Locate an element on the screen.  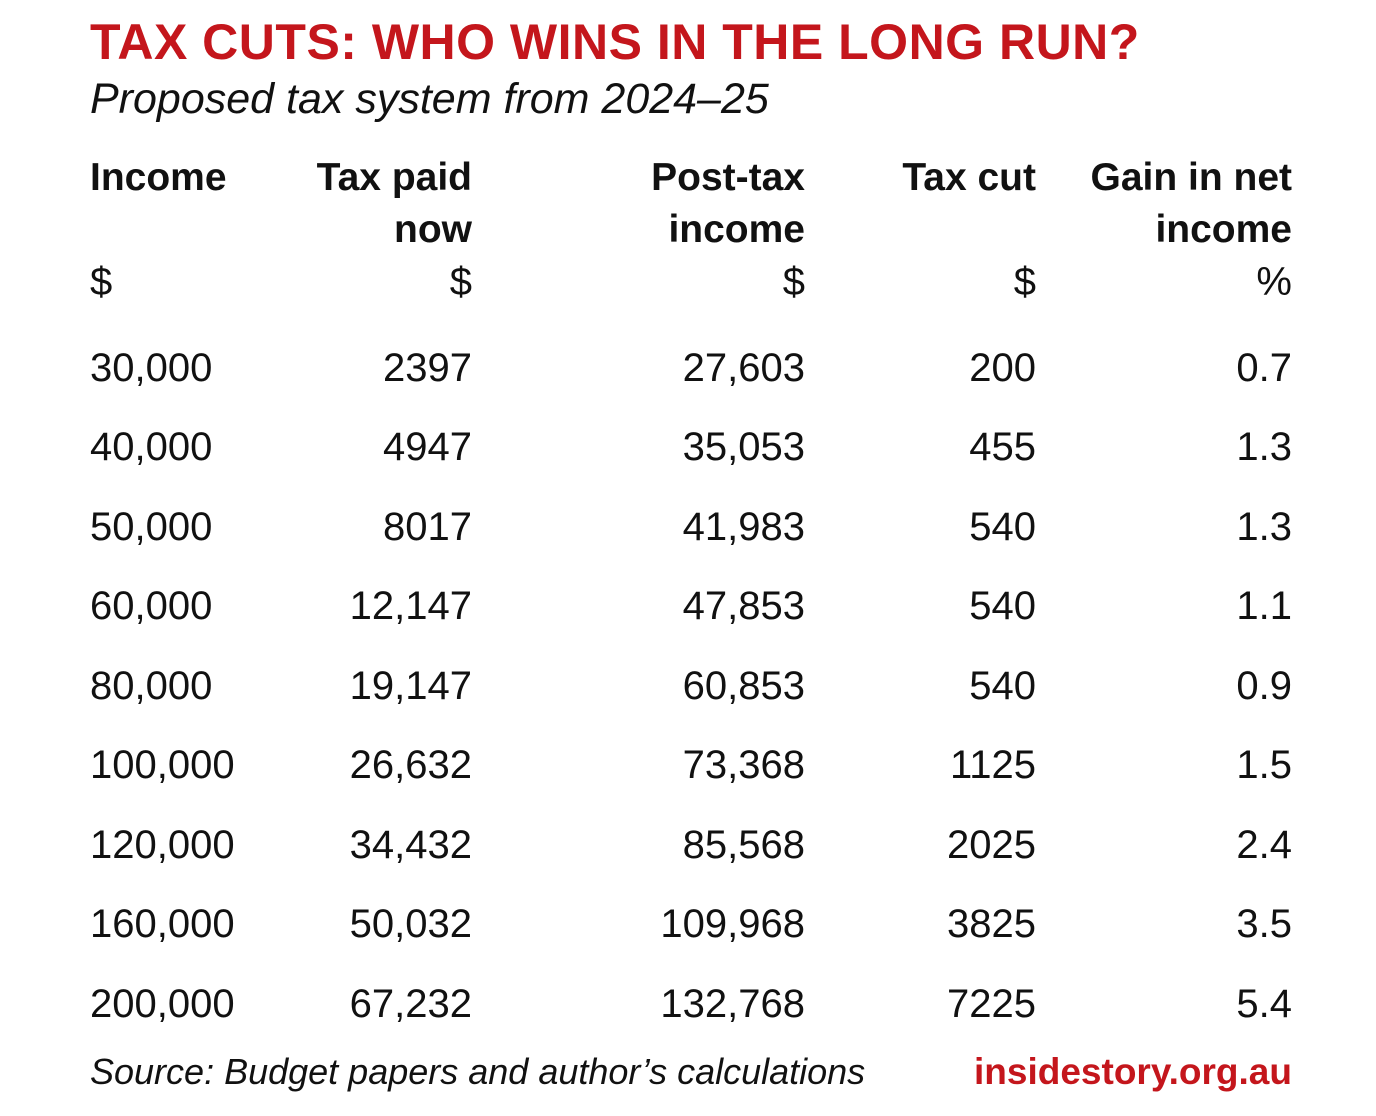
table-cell: 455 is located at coordinates (1002, 447).